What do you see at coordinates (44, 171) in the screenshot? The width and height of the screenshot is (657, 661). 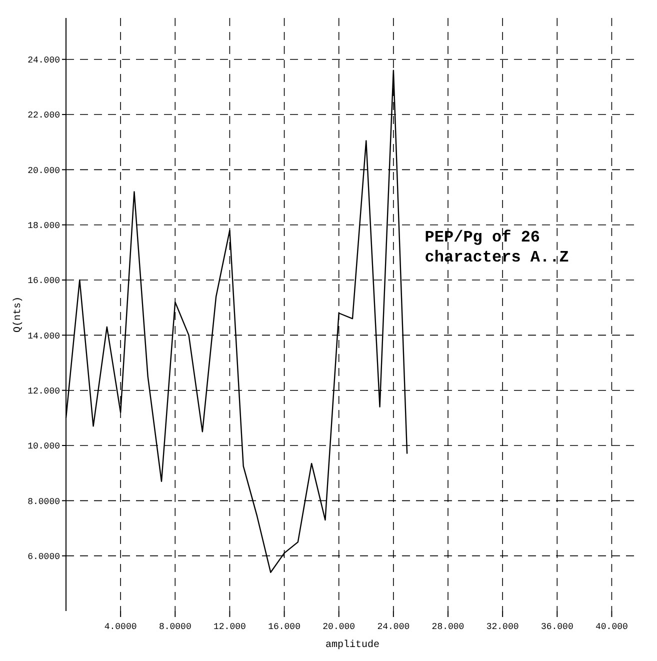 I see `y-tick-label: 20.000` at bounding box center [44, 171].